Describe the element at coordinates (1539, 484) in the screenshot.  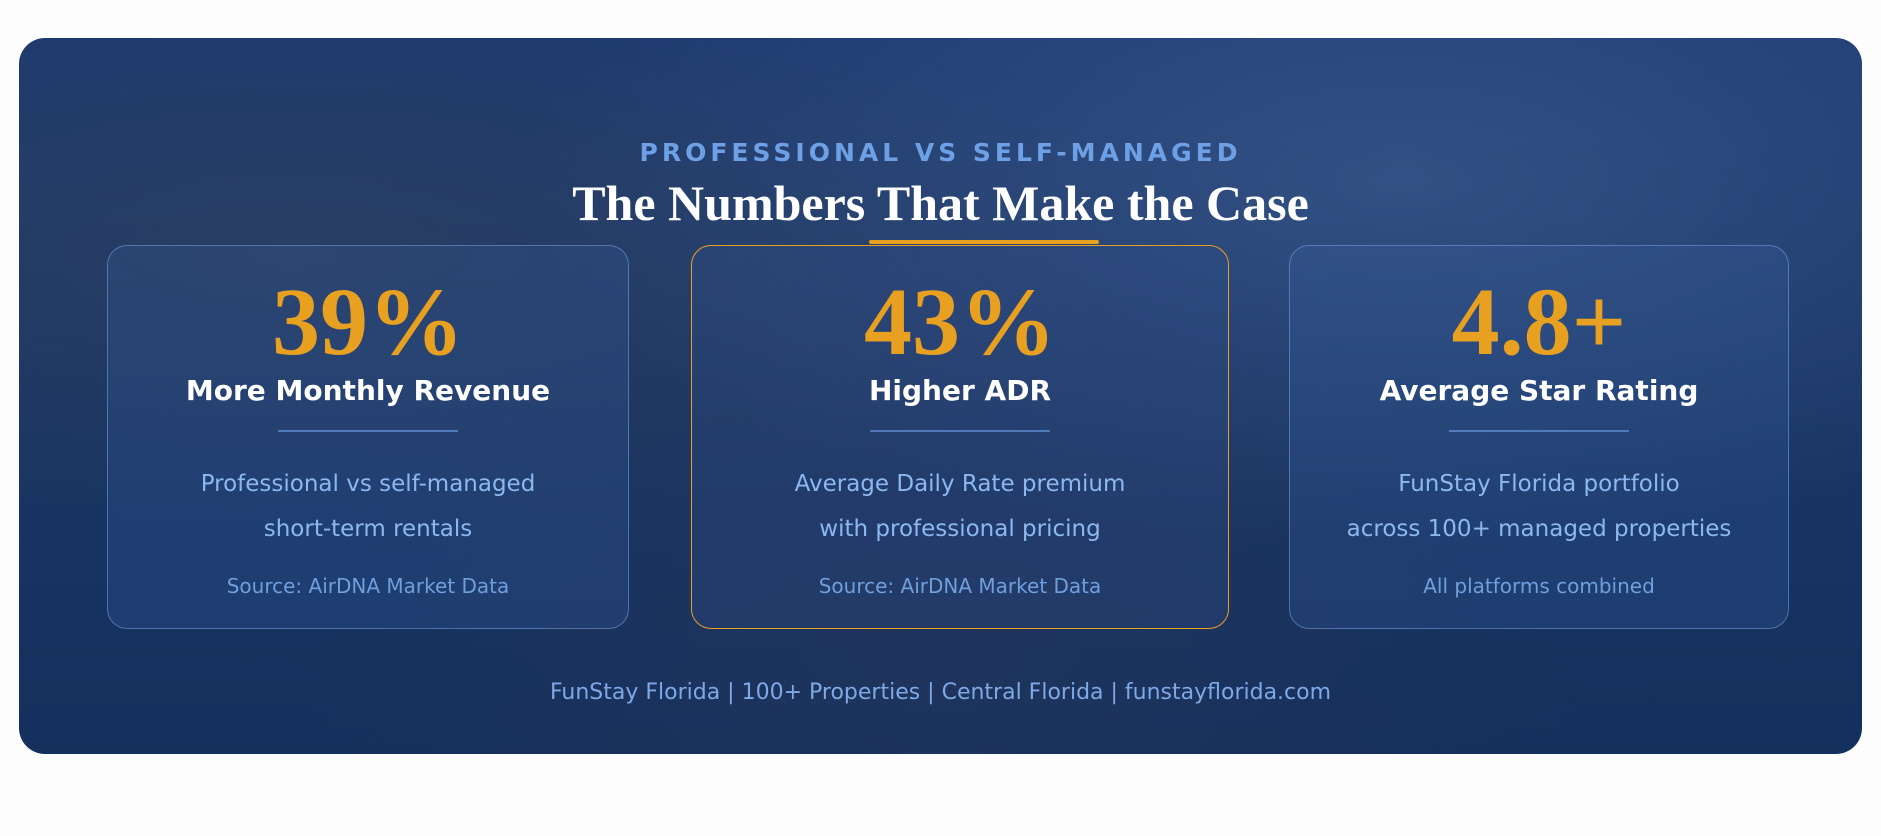
I see `description-line: FunStay Florida portfolio` at that location.